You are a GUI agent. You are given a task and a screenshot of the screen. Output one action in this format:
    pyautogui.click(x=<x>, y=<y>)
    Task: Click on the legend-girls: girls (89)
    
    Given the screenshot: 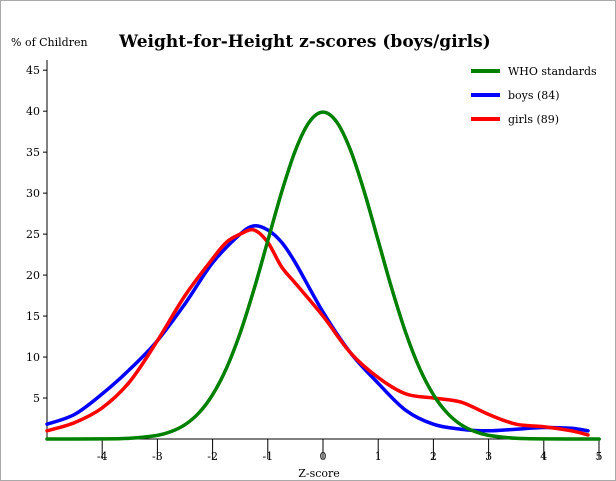 What is the action you would take?
    pyautogui.click(x=515, y=119)
    